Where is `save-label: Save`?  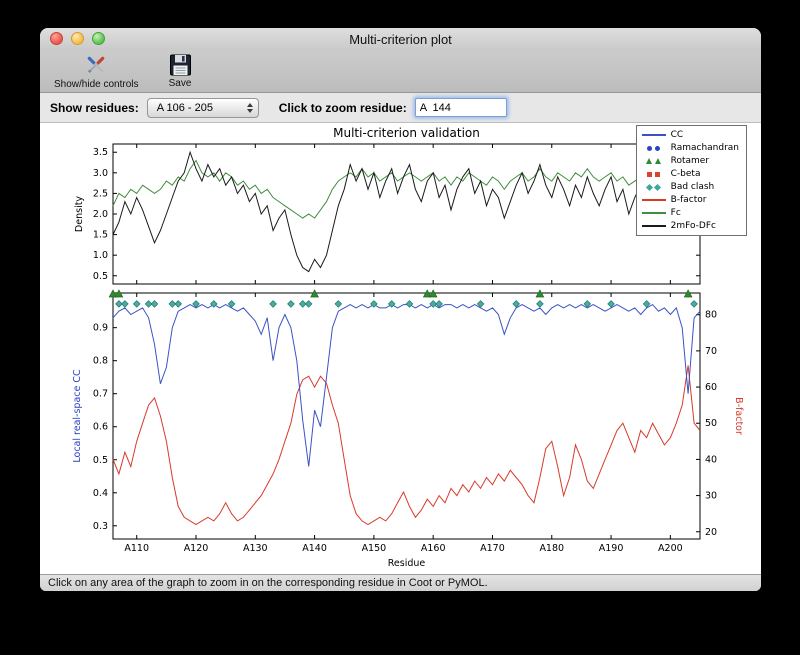 save-label: Save is located at coordinates (180, 83).